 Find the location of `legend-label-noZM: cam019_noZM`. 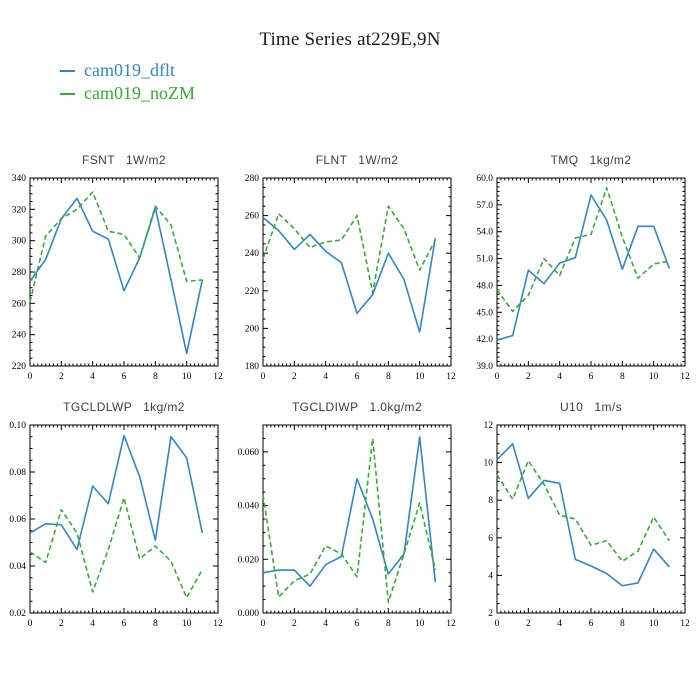

legend-label-noZM: cam019_noZM is located at coordinates (139, 93).